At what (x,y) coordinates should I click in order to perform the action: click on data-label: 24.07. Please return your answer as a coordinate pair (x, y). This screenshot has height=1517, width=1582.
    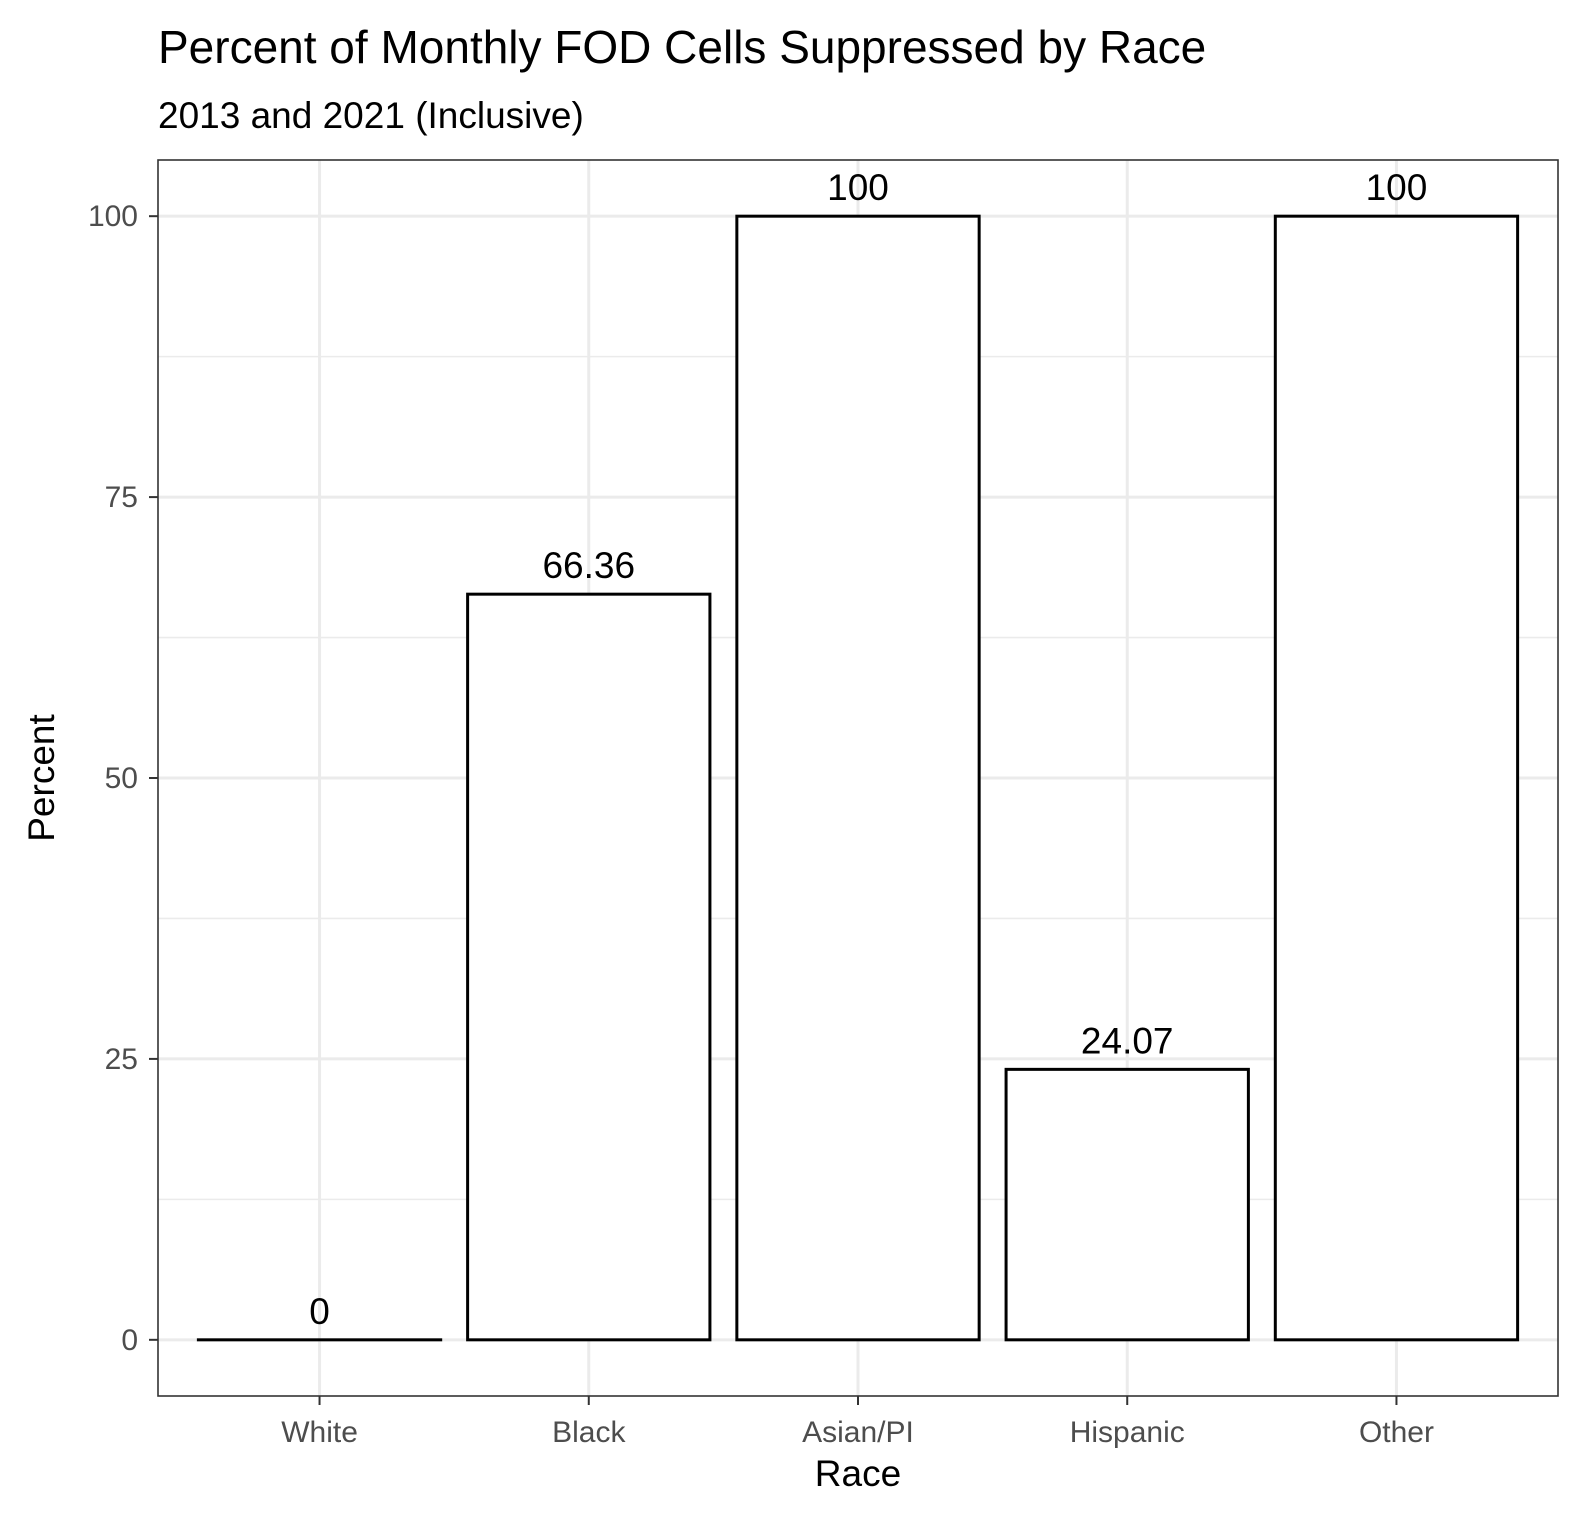
    Looking at the image, I should click on (1127, 1040).